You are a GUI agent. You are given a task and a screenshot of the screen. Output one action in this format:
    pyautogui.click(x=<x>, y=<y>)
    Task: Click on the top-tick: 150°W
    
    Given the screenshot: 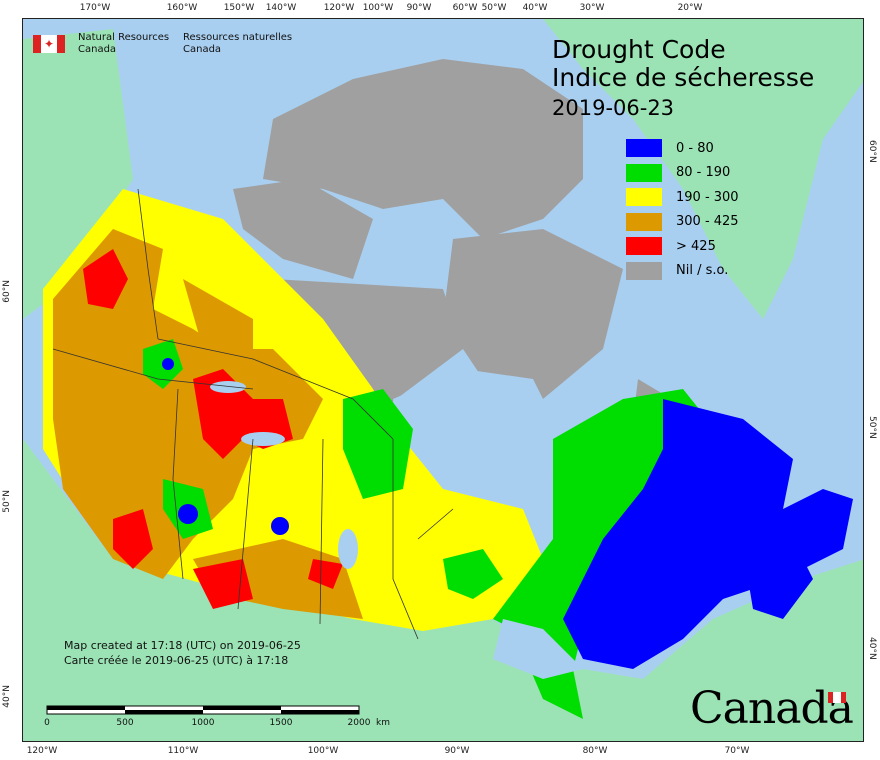 What is the action you would take?
    pyautogui.click(x=239, y=8)
    